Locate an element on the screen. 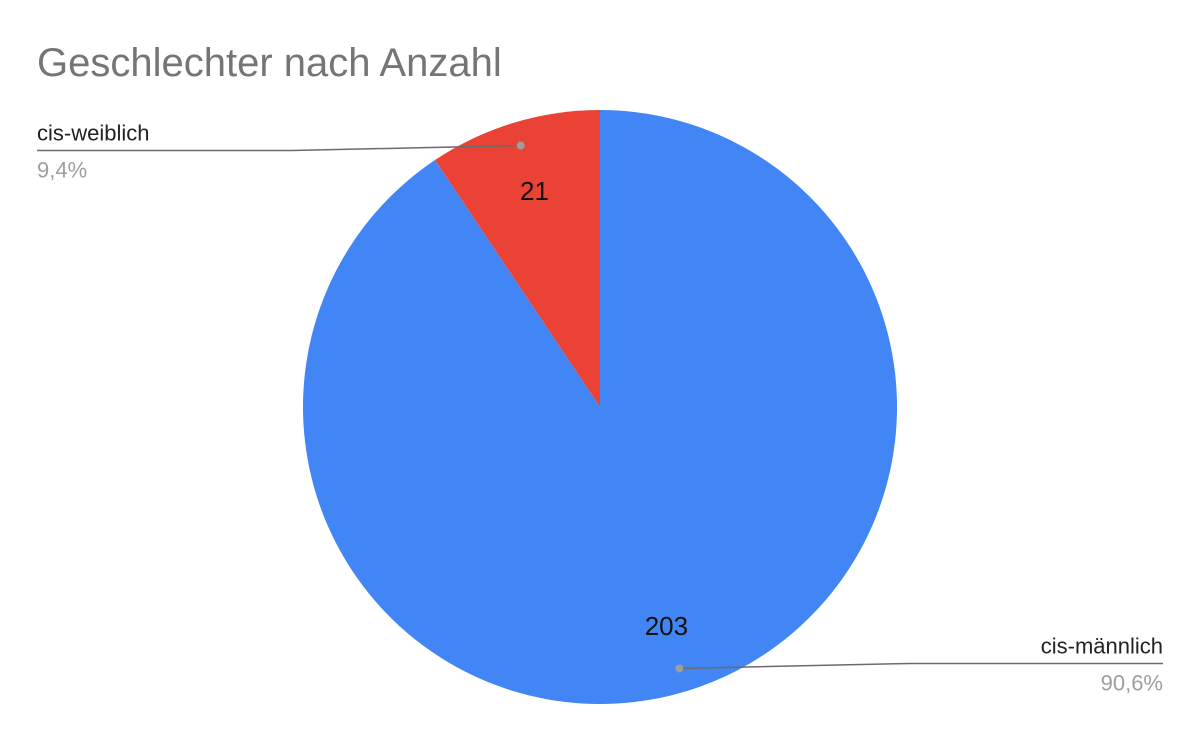 Image resolution: width=1200 pixels, height=742 pixels. category-label-cis-mannlich: cis-männlich is located at coordinates (1102, 645).